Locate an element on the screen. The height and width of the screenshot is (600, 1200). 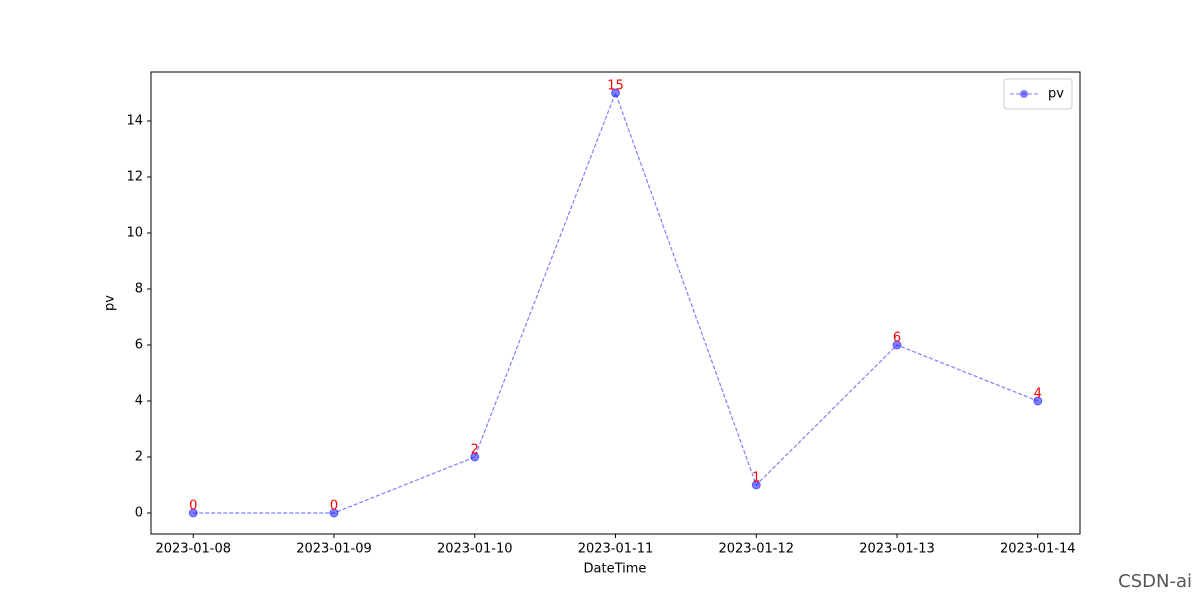
y-tick-label: 6 is located at coordinates (139, 345).